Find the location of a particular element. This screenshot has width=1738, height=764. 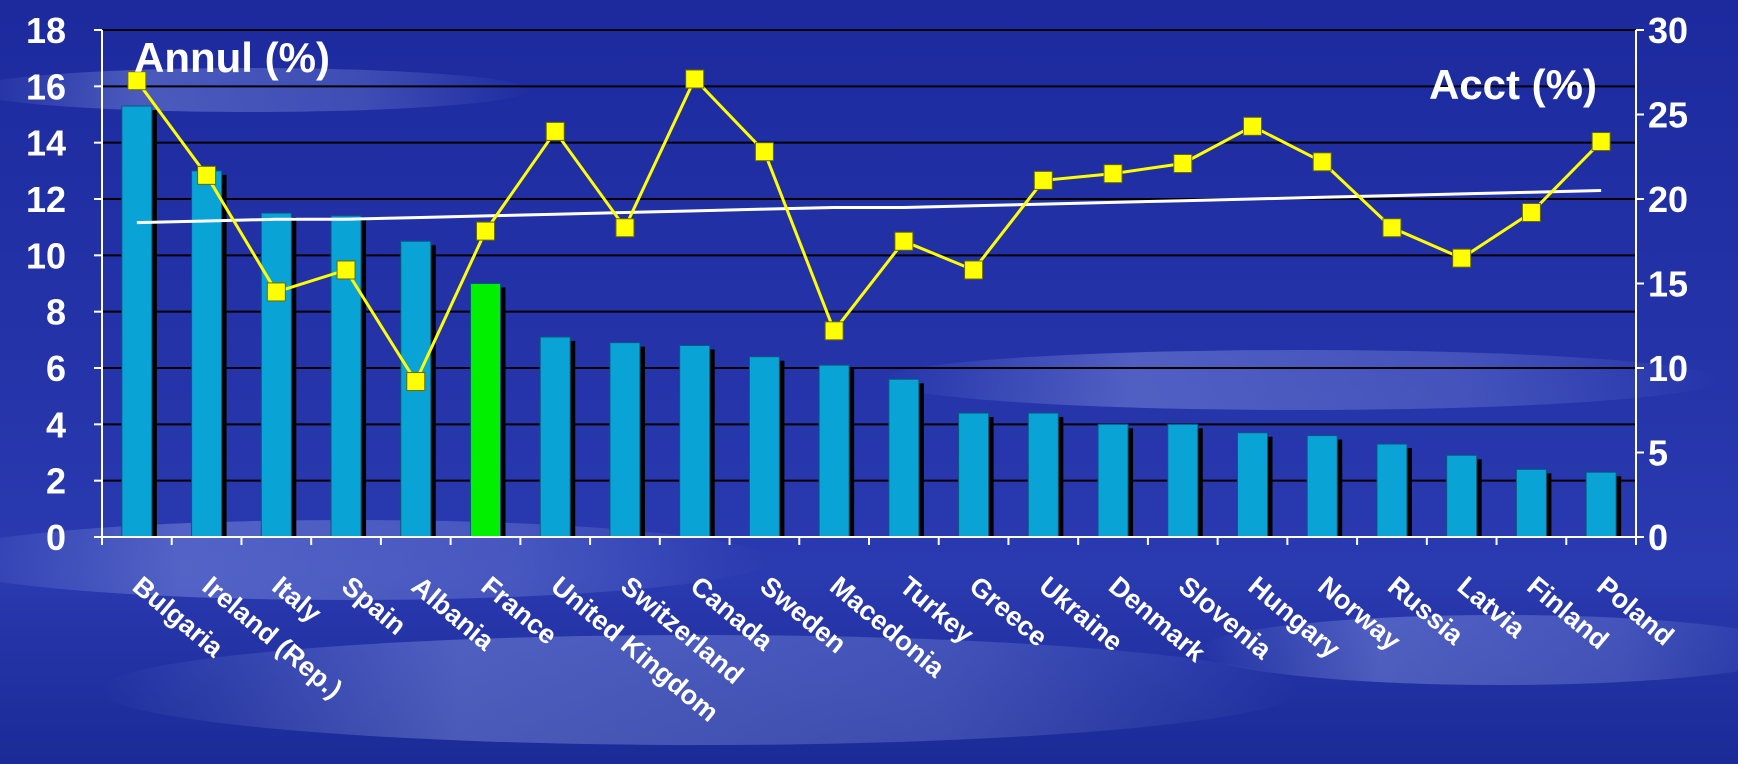

right-tick-label: 0 is located at coordinates (1658, 537).